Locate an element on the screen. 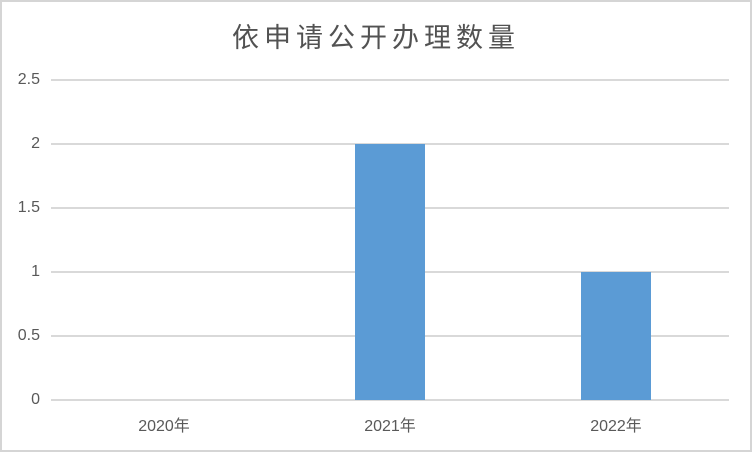  x-tick-label-2021年: 2021年 is located at coordinates (390, 426).